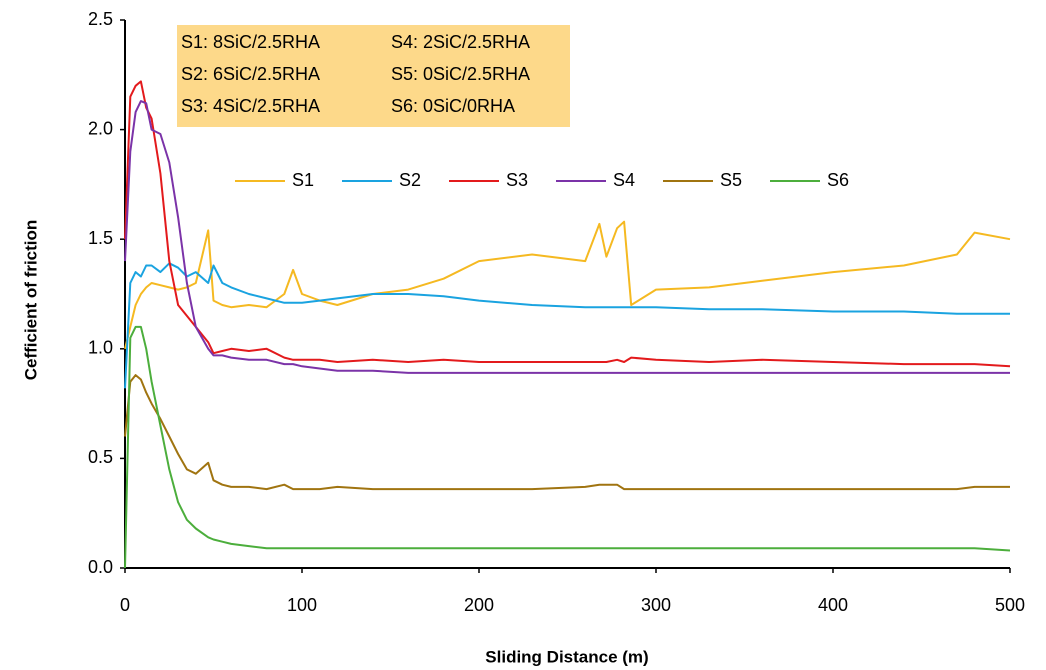 The height and width of the screenshot is (670, 1046). What do you see at coordinates (731, 180) in the screenshot?
I see `legend-label: S5` at bounding box center [731, 180].